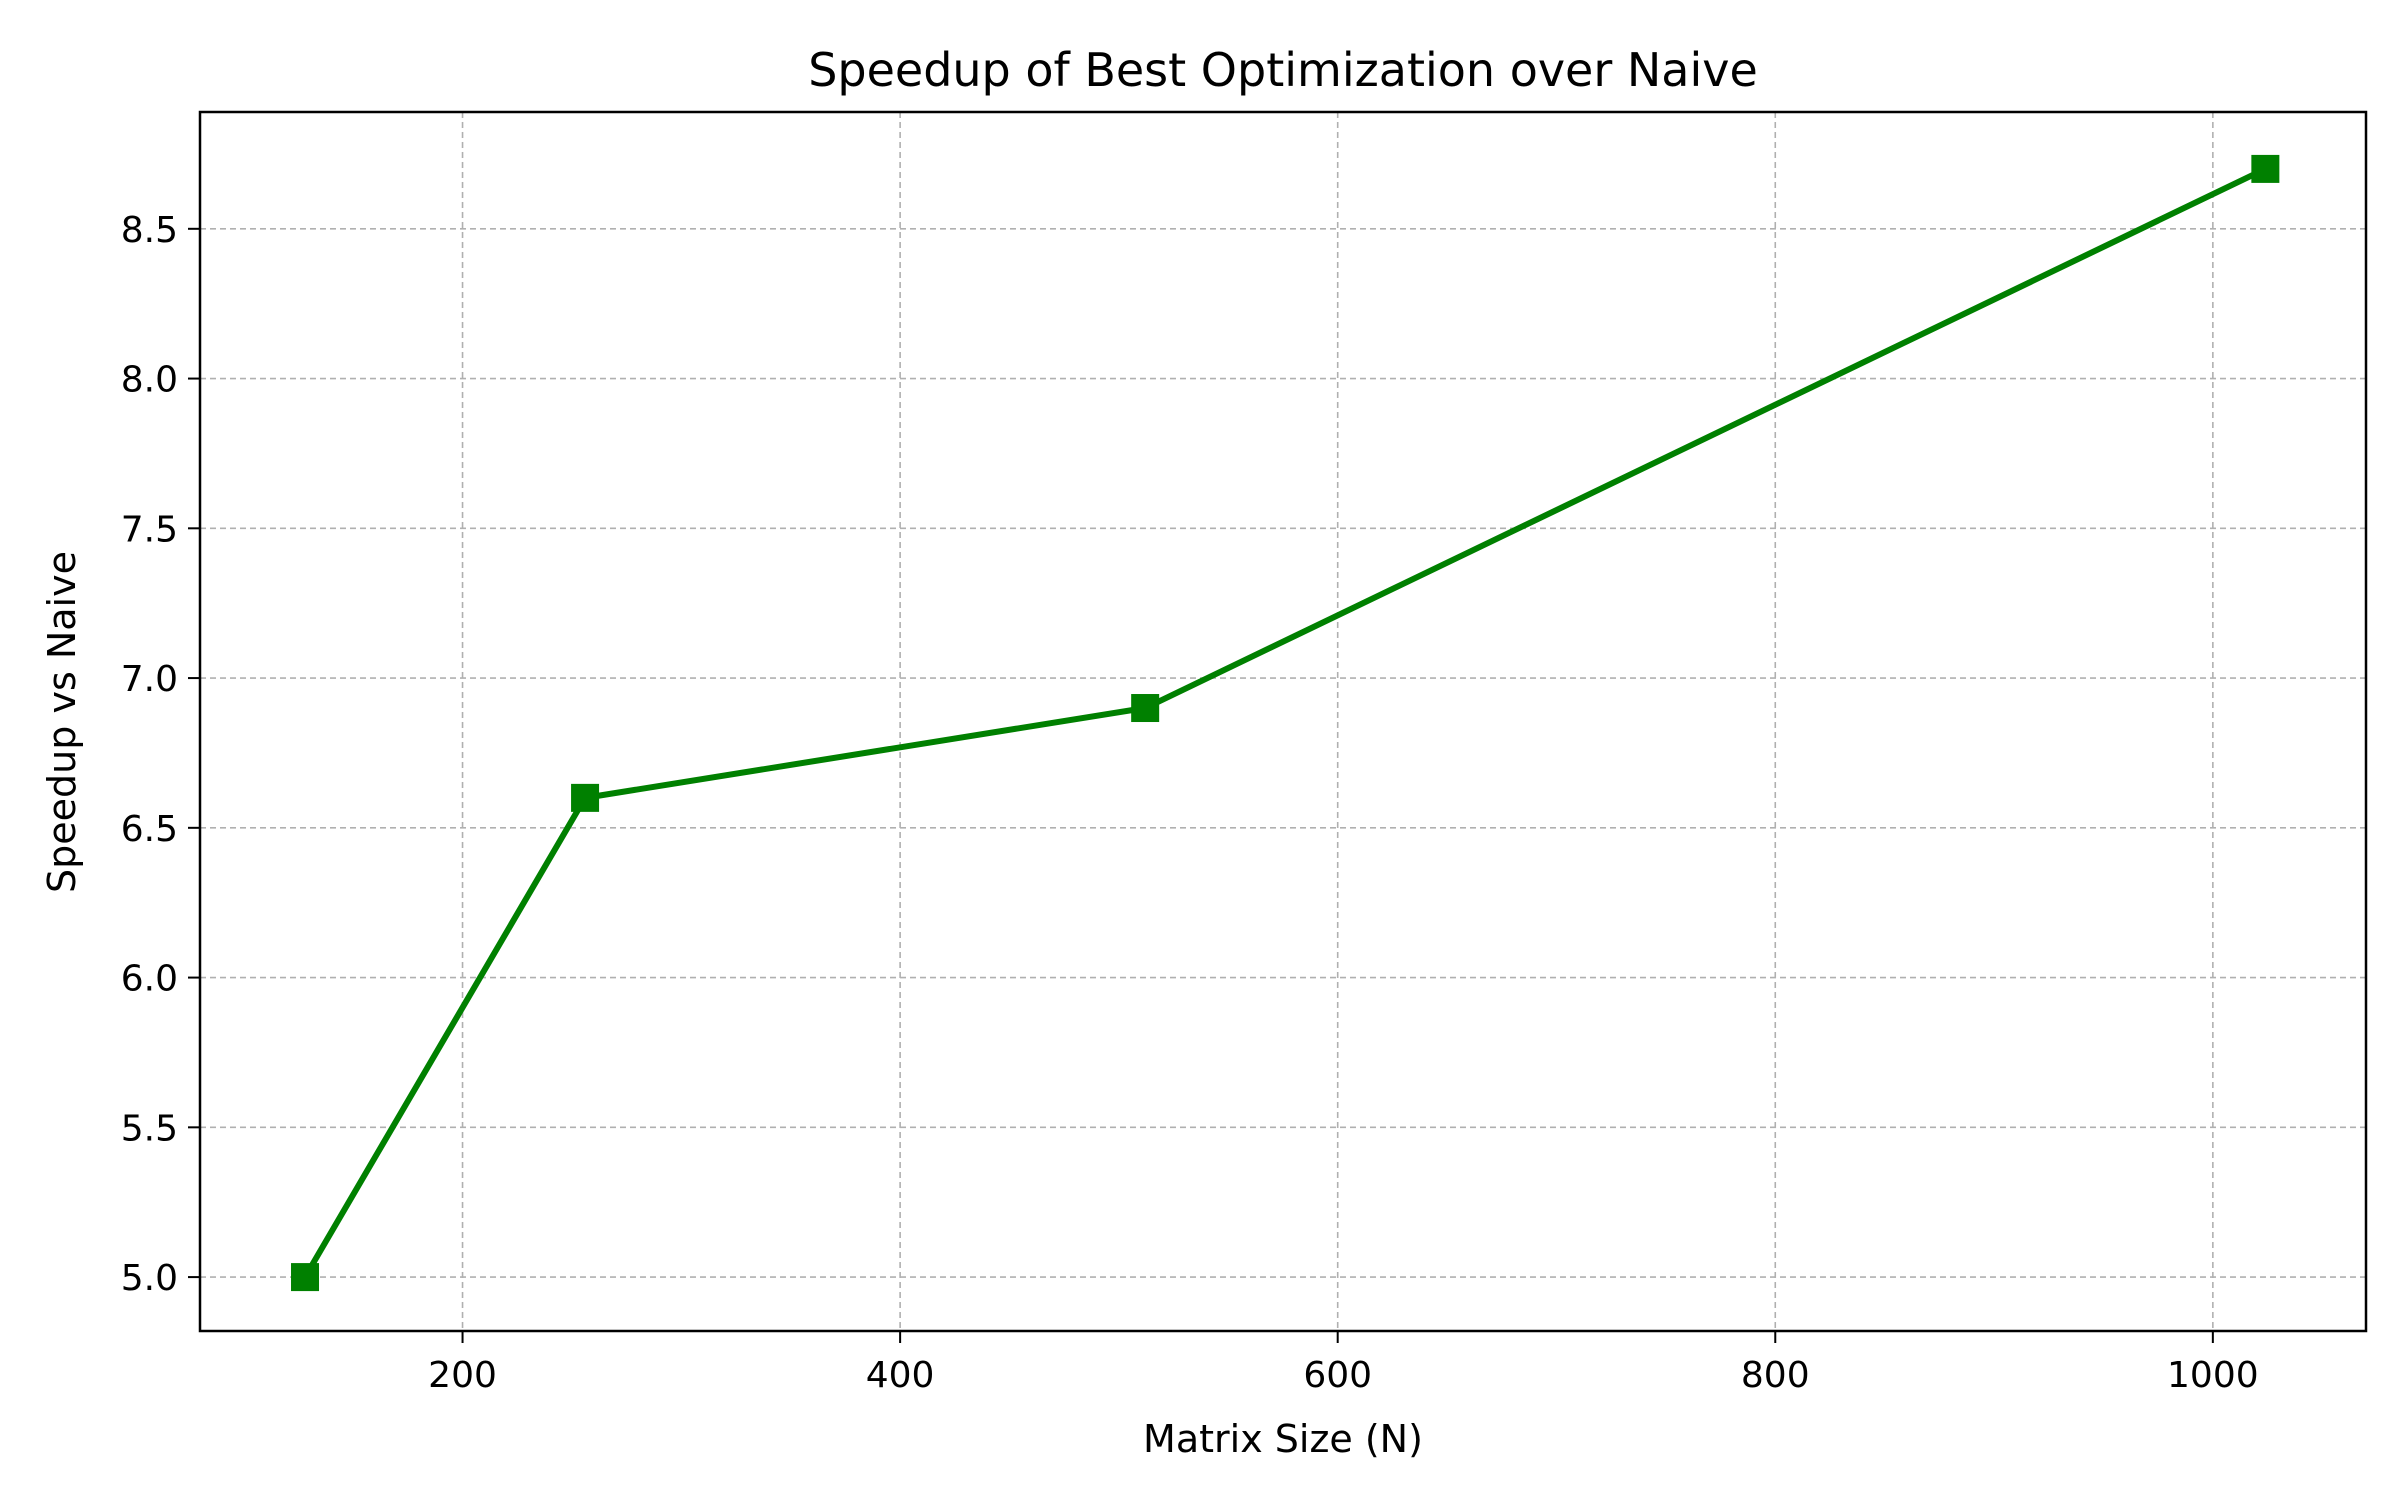  I want to click on y-tick-label: 8.5, so click(149, 230).